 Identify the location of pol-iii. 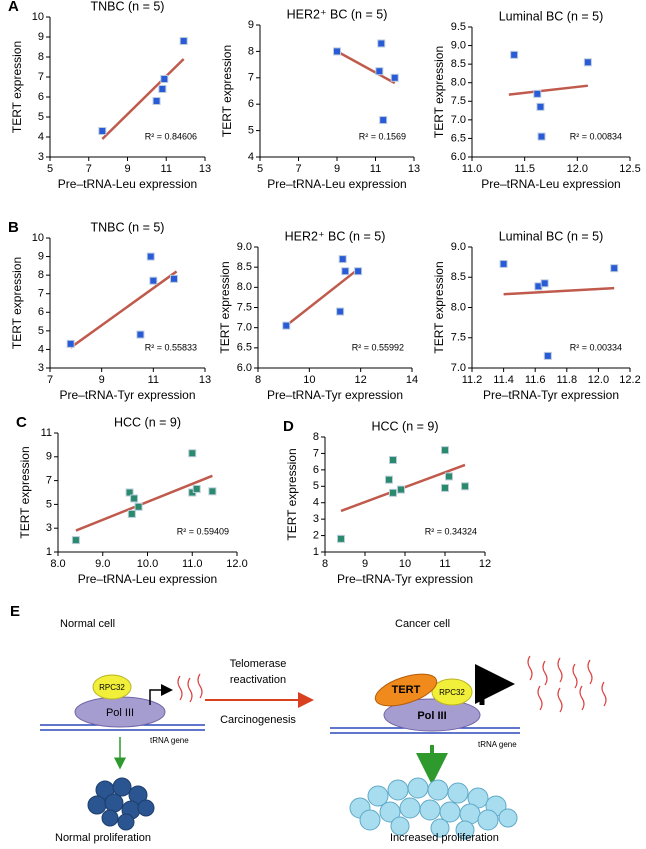
(432, 715).